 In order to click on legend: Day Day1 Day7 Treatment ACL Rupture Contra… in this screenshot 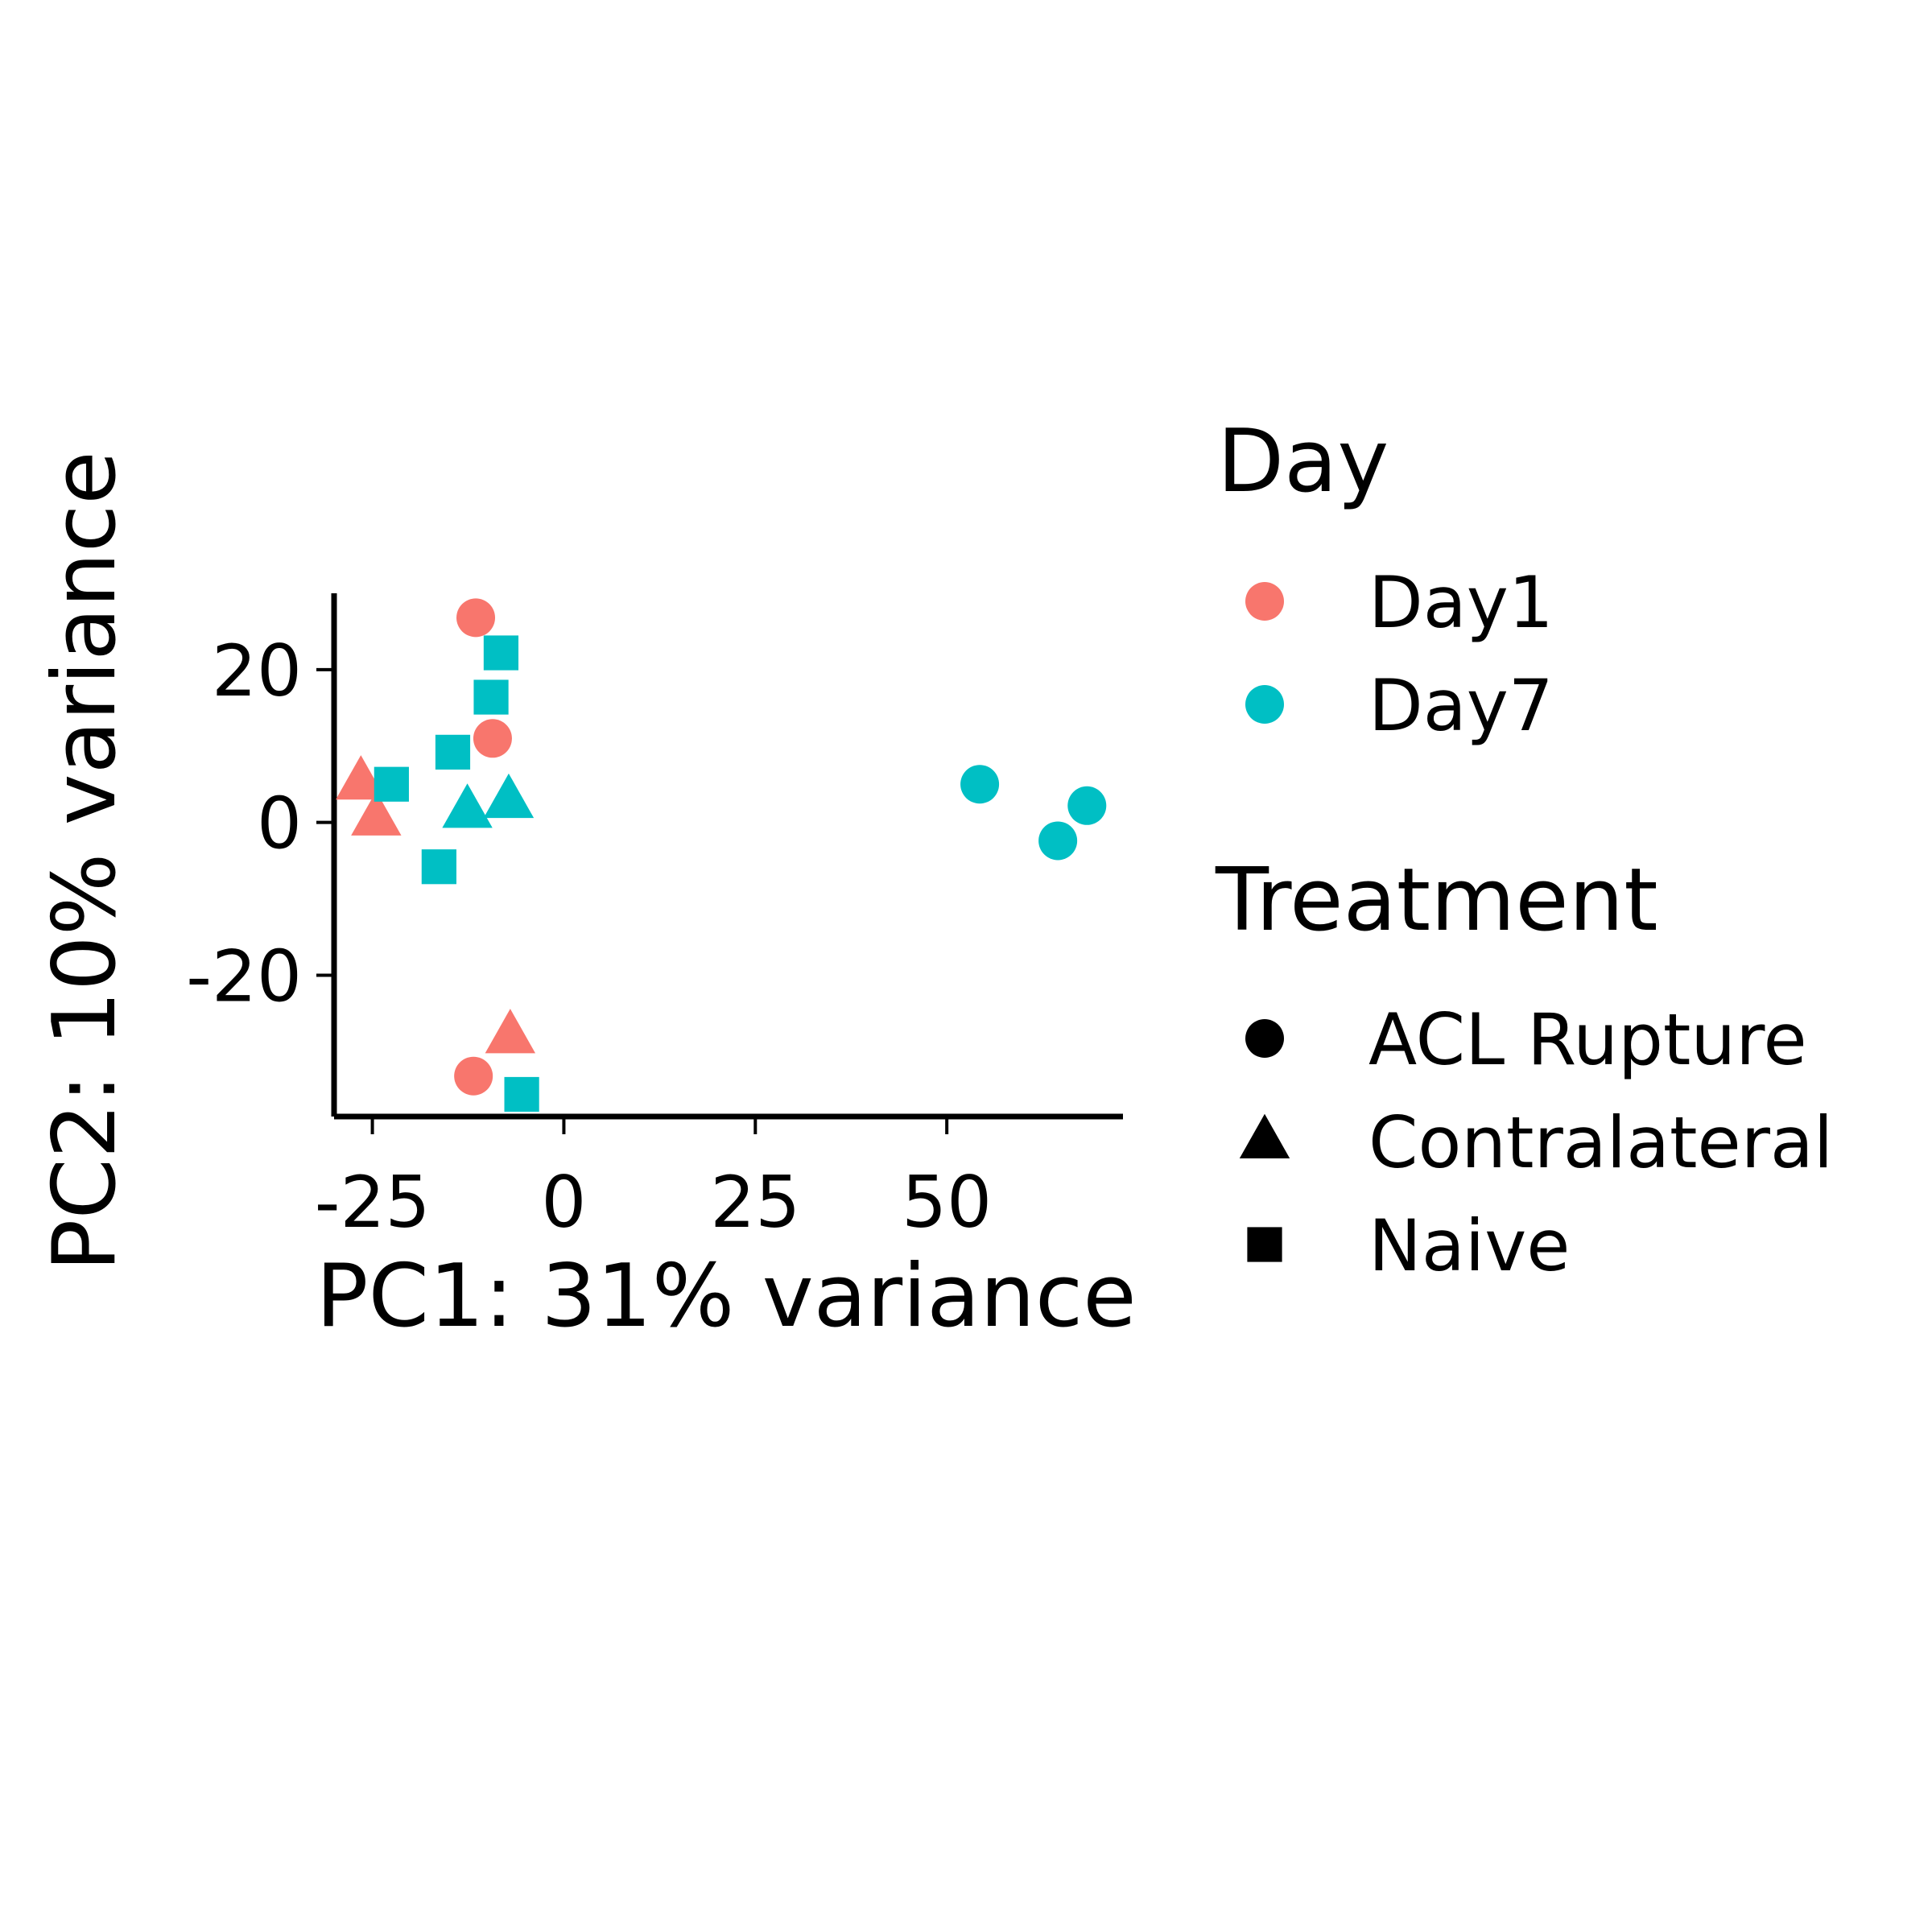, I will do `click(1524, 849)`.